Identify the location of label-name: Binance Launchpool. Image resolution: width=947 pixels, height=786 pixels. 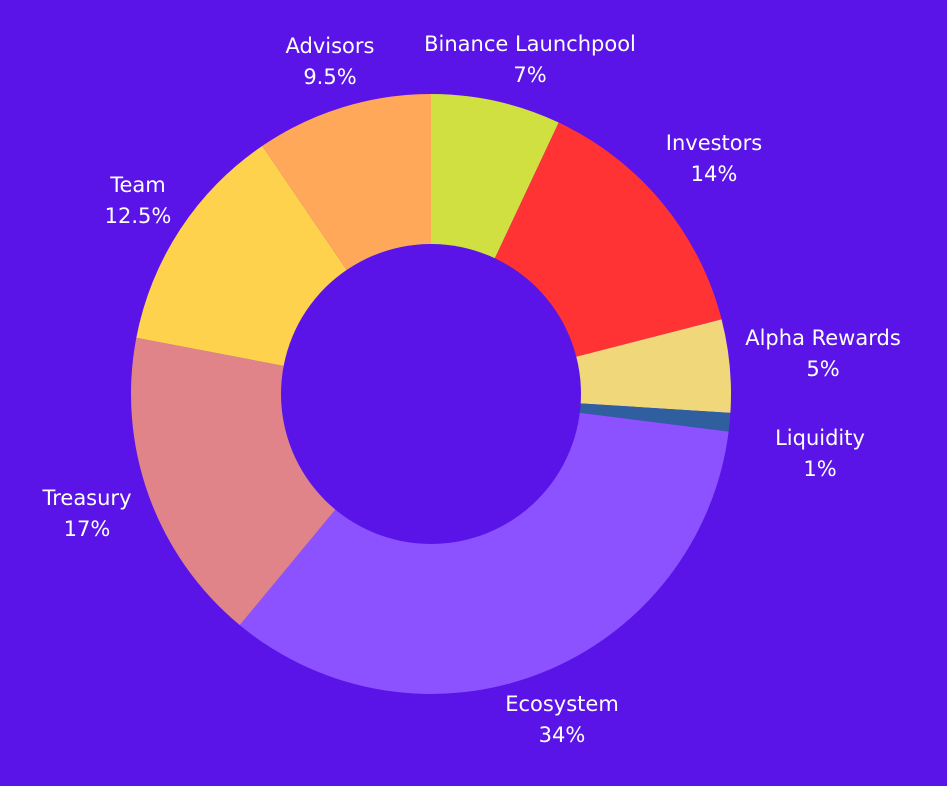
(530, 44).